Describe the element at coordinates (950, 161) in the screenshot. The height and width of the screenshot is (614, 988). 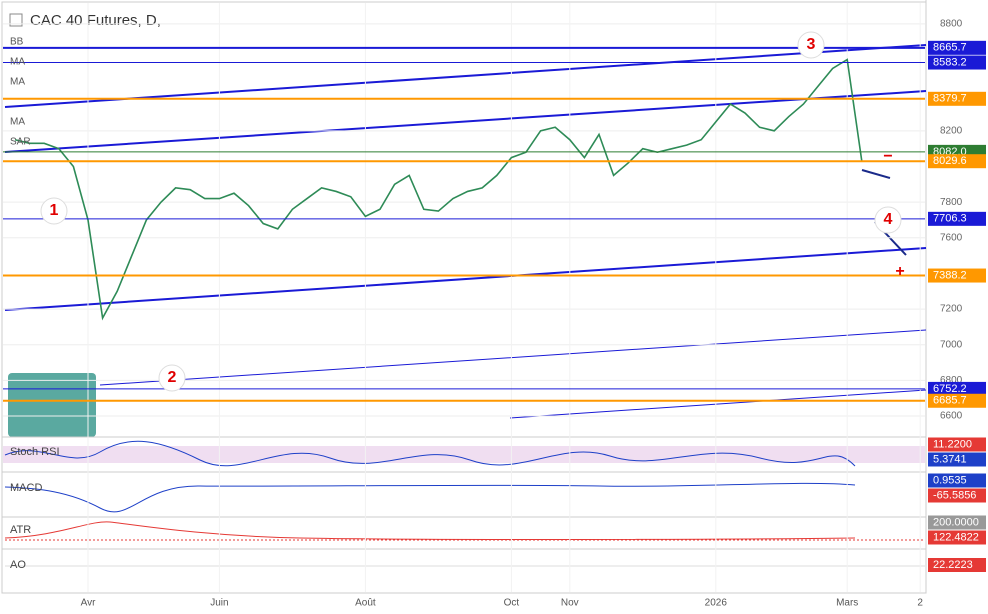
I see `price-label: 8029.6` at that location.